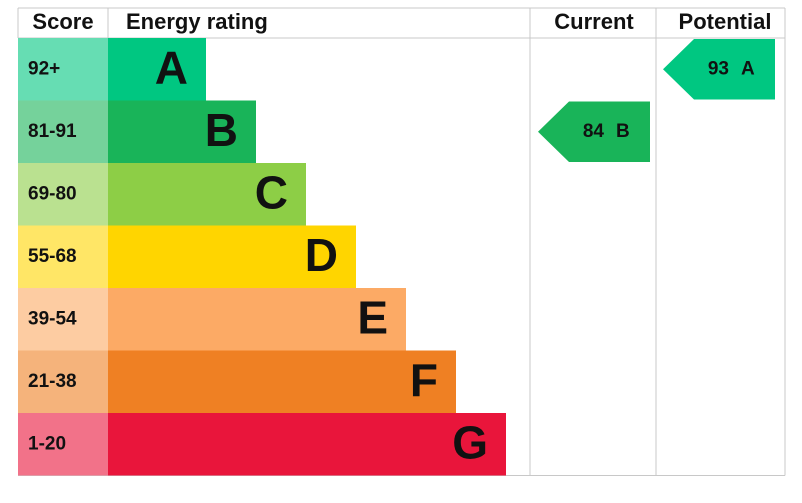 This screenshot has width=802, height=503. I want to click on score-range: 55-68, so click(52, 256).